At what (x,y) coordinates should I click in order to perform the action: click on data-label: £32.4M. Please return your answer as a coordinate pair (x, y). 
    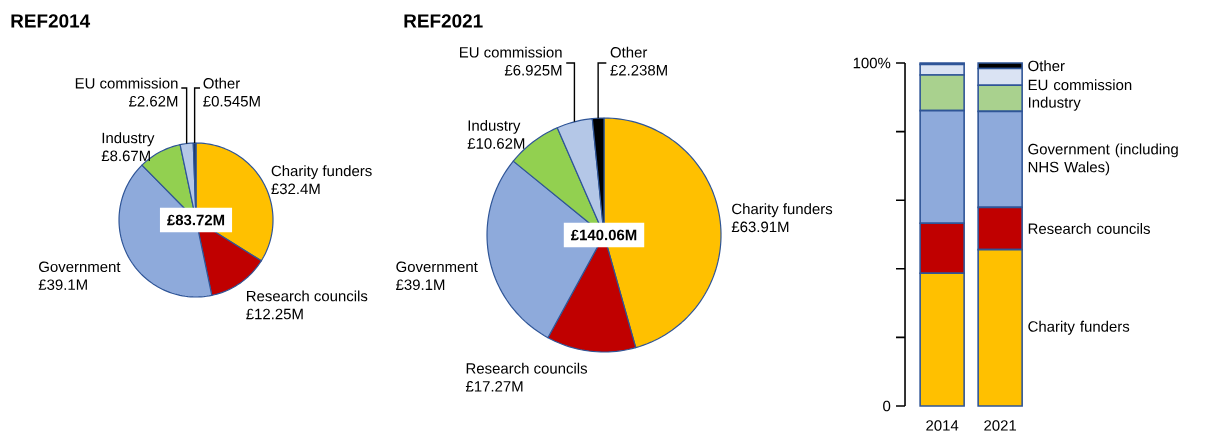
    Looking at the image, I should click on (295, 189).